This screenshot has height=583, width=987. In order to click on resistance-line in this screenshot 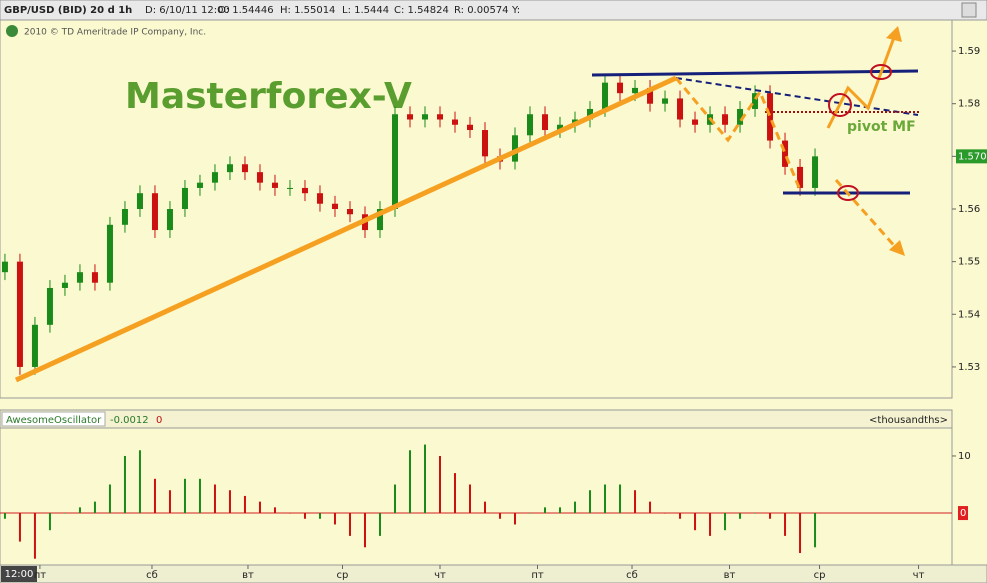, I will do `click(755, 73)`.